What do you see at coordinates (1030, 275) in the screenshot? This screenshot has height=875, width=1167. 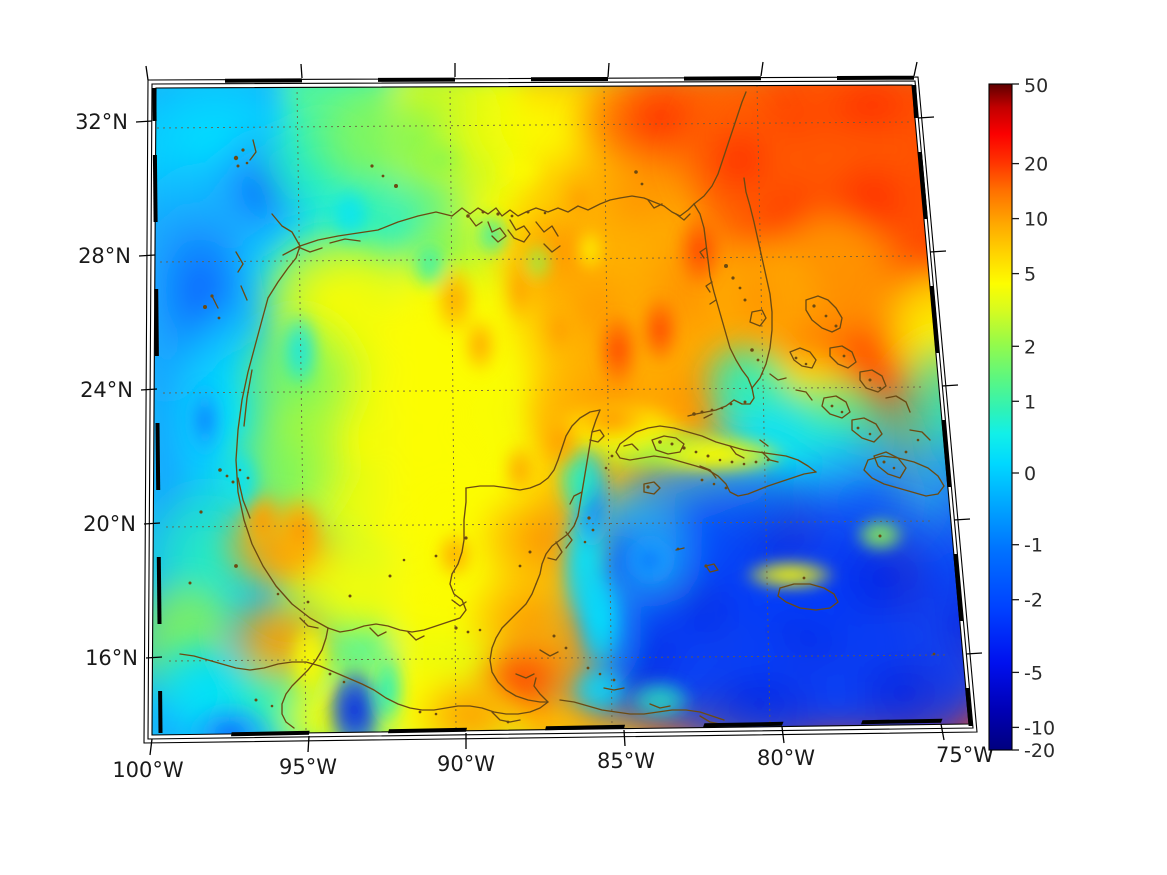 I see `cb-label-3: 5` at bounding box center [1030, 275].